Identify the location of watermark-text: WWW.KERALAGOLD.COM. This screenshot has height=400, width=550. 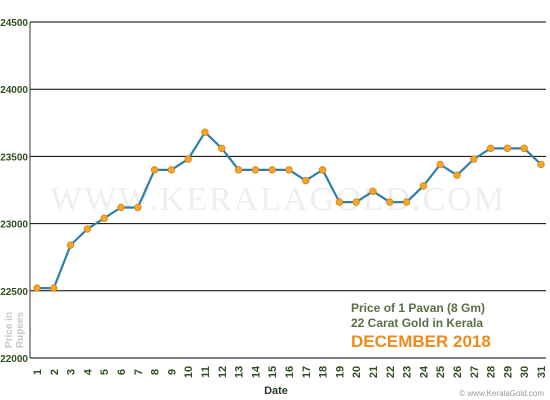
(278, 199).